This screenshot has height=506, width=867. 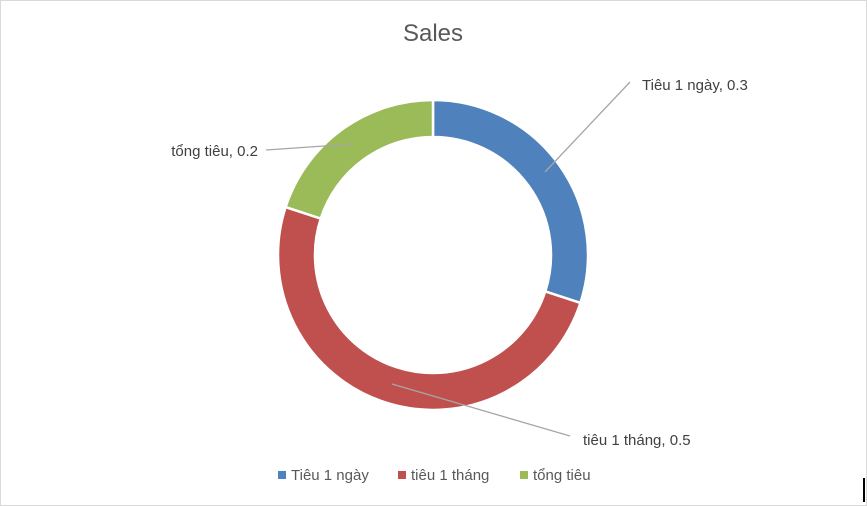 What do you see at coordinates (864, 490) in the screenshot?
I see `window-edge-marker` at bounding box center [864, 490].